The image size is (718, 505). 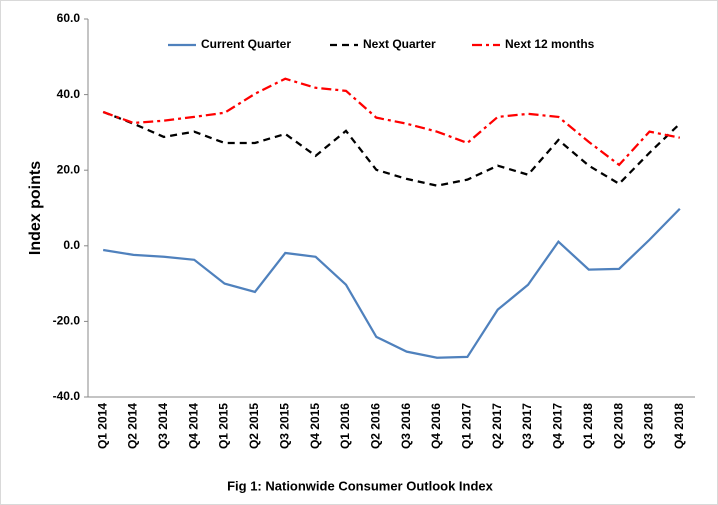 What do you see at coordinates (467, 426) in the screenshot?
I see `x-tick-label: Q1 2017` at bounding box center [467, 426].